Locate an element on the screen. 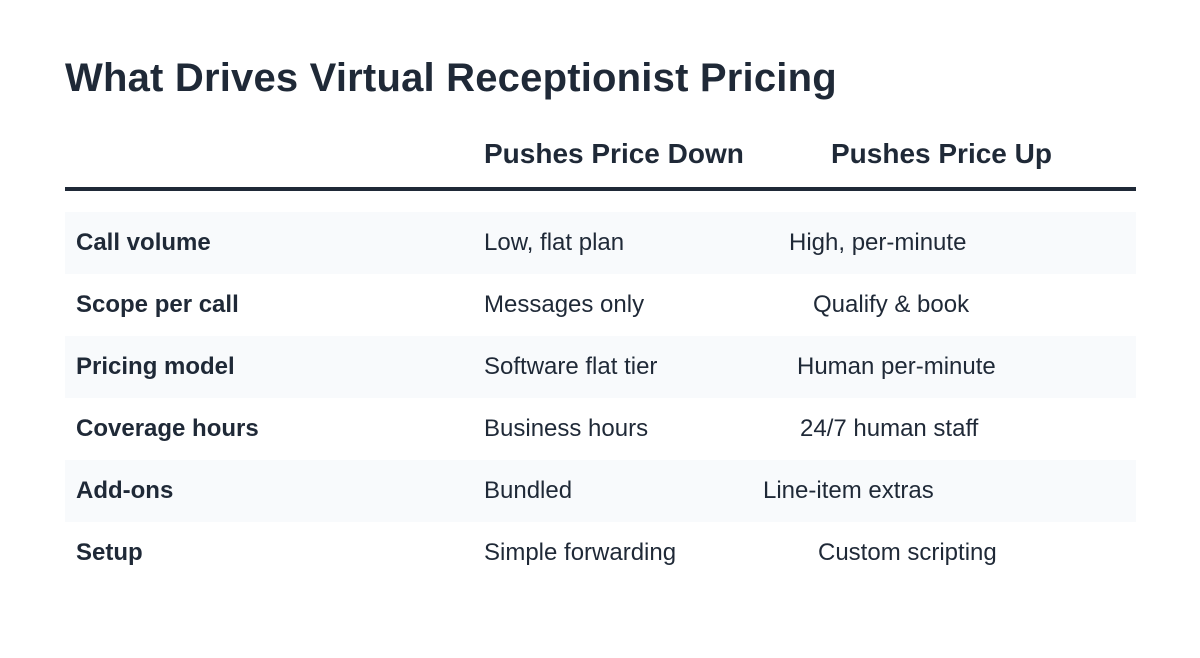  row-up-value: Line-item extras is located at coordinates (848, 490).